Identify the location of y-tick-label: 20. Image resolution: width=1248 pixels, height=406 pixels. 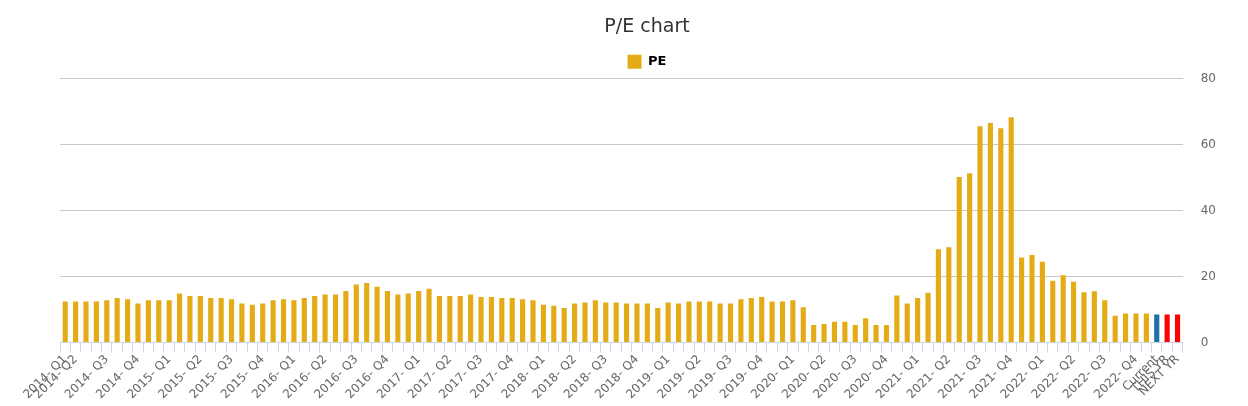
(1208, 275).